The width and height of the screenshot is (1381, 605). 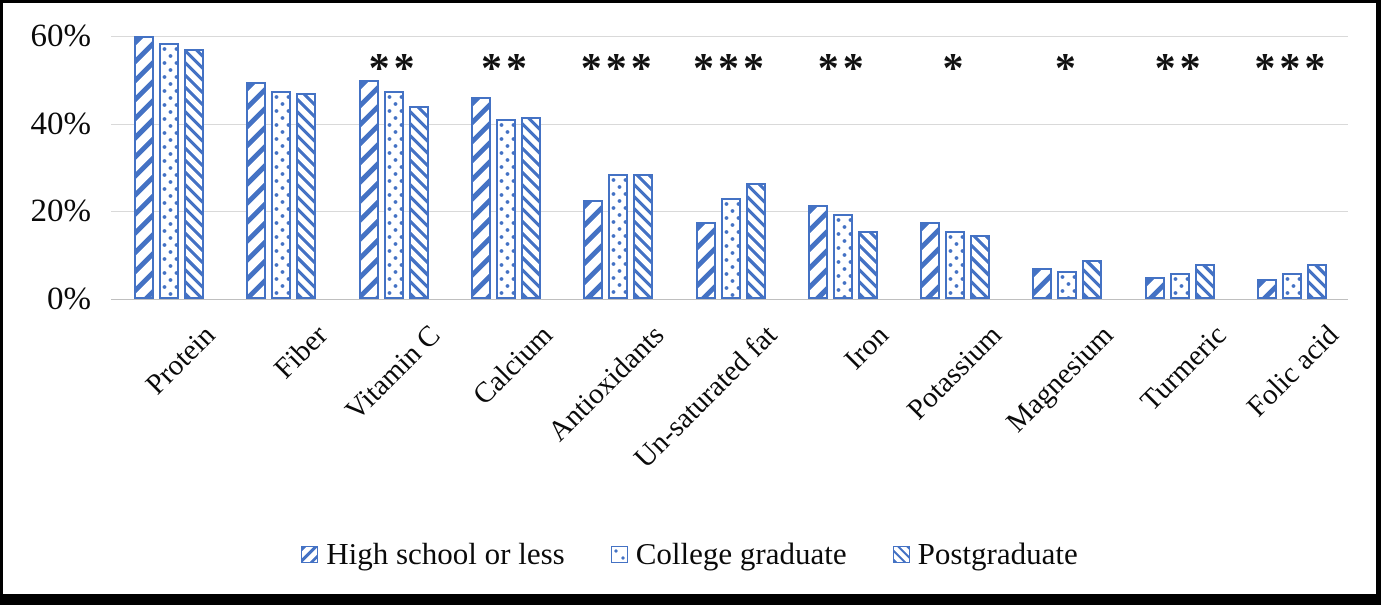 What do you see at coordinates (867, 347) in the screenshot?
I see `x-axis-label: Iron` at bounding box center [867, 347].